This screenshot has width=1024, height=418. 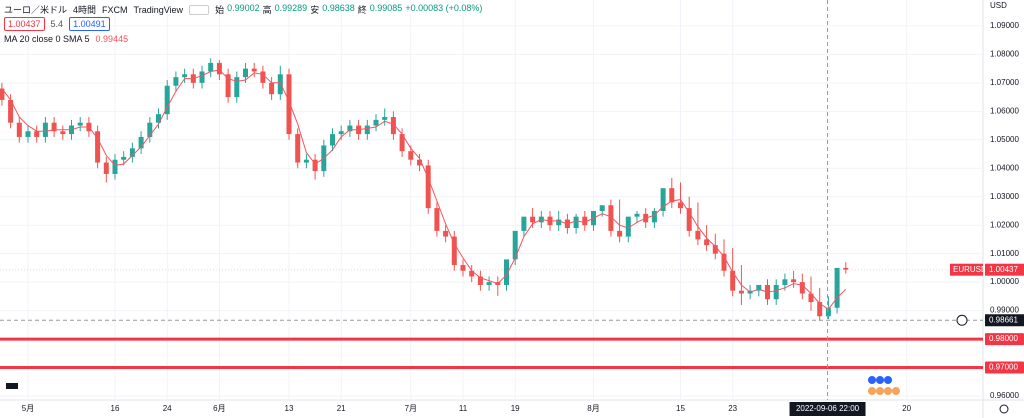 What do you see at coordinates (827, 409) in the screenshot?
I see `time-label-box` at bounding box center [827, 409].